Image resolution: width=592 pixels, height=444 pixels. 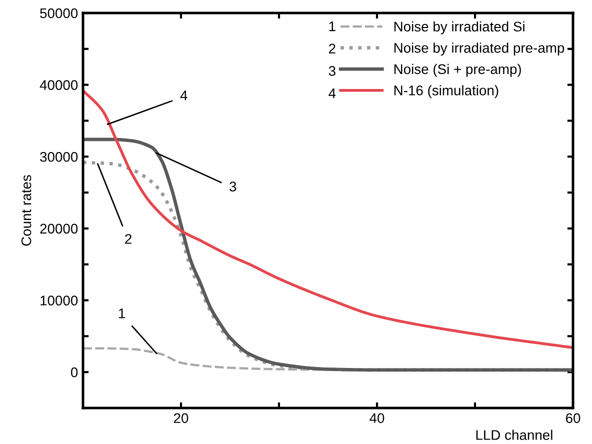 What do you see at coordinates (121, 313) in the screenshot?
I see `annotation: 1` at bounding box center [121, 313].